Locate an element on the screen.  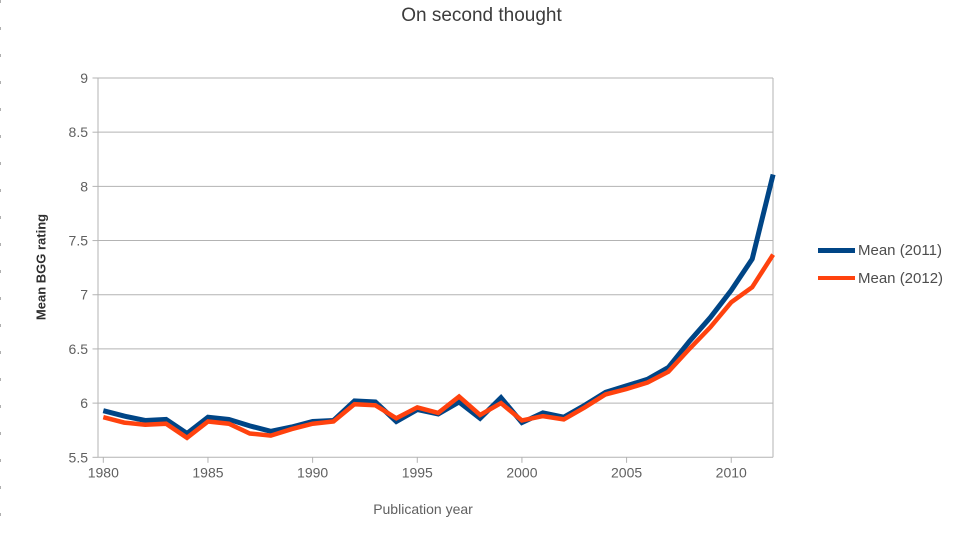
legend-label-mean-2011: Mean (2011) is located at coordinates (900, 250).